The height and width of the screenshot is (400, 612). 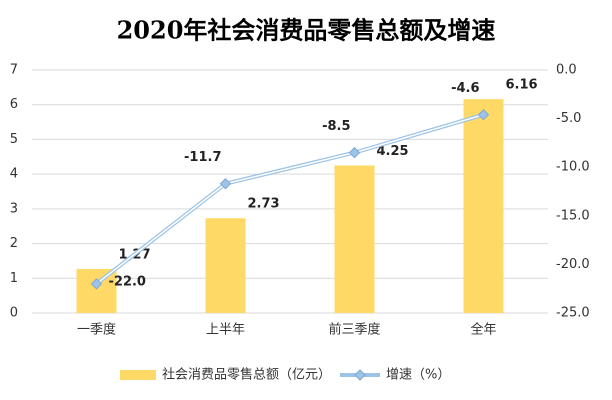 What do you see at coordinates (568, 118) in the screenshot?
I see `y2-tick-label: -5.0` at bounding box center [568, 118].